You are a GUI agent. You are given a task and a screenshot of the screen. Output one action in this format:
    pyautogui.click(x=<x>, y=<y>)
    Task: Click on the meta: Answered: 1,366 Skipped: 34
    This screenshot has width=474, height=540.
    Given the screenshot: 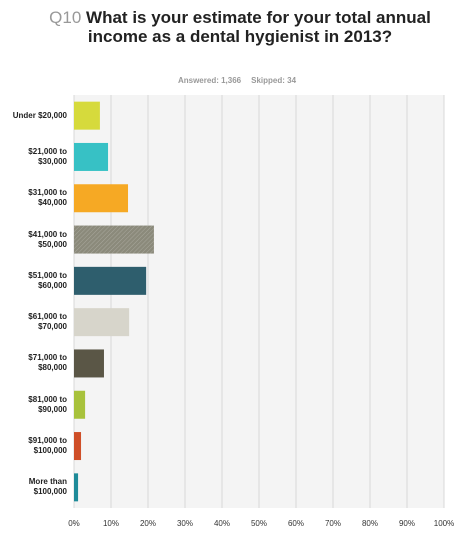 What is the action you would take?
    pyautogui.click(x=237, y=80)
    